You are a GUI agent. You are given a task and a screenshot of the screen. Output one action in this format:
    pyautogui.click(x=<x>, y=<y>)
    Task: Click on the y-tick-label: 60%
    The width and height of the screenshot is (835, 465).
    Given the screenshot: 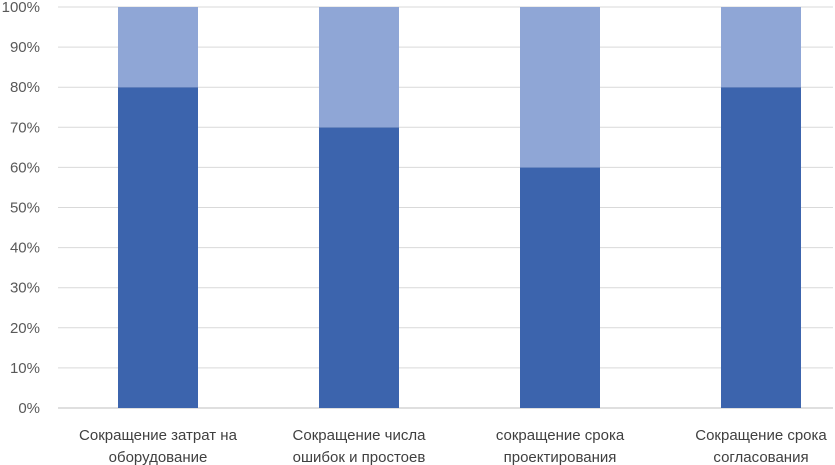 What is the action you would take?
    pyautogui.click(x=25, y=167)
    